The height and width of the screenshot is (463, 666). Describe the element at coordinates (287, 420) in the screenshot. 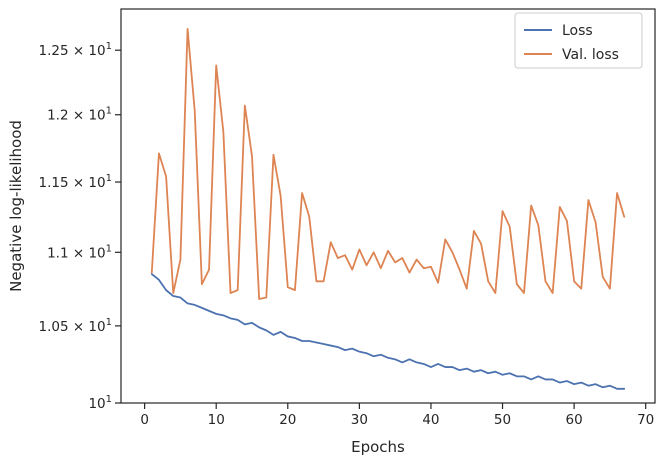

I see `x-tick-label: 20` at that location.